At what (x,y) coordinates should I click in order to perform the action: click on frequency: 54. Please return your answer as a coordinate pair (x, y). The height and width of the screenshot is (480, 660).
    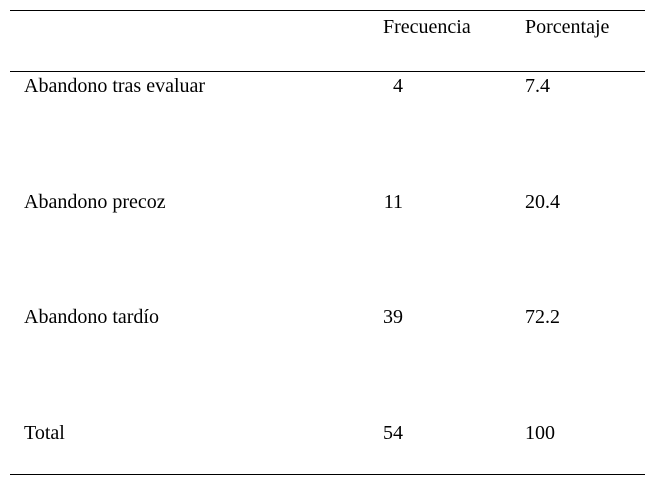
    Looking at the image, I should click on (393, 432).